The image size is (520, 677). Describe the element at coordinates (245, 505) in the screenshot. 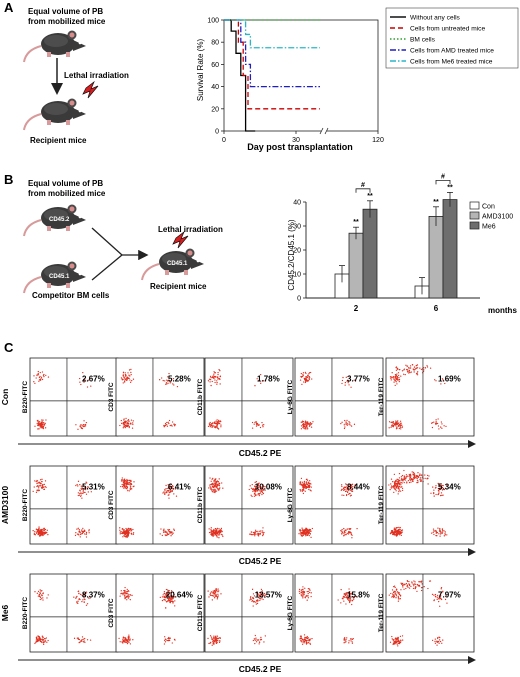

I see `cytometry-plot: 10.08%CD11b FITC` at that location.